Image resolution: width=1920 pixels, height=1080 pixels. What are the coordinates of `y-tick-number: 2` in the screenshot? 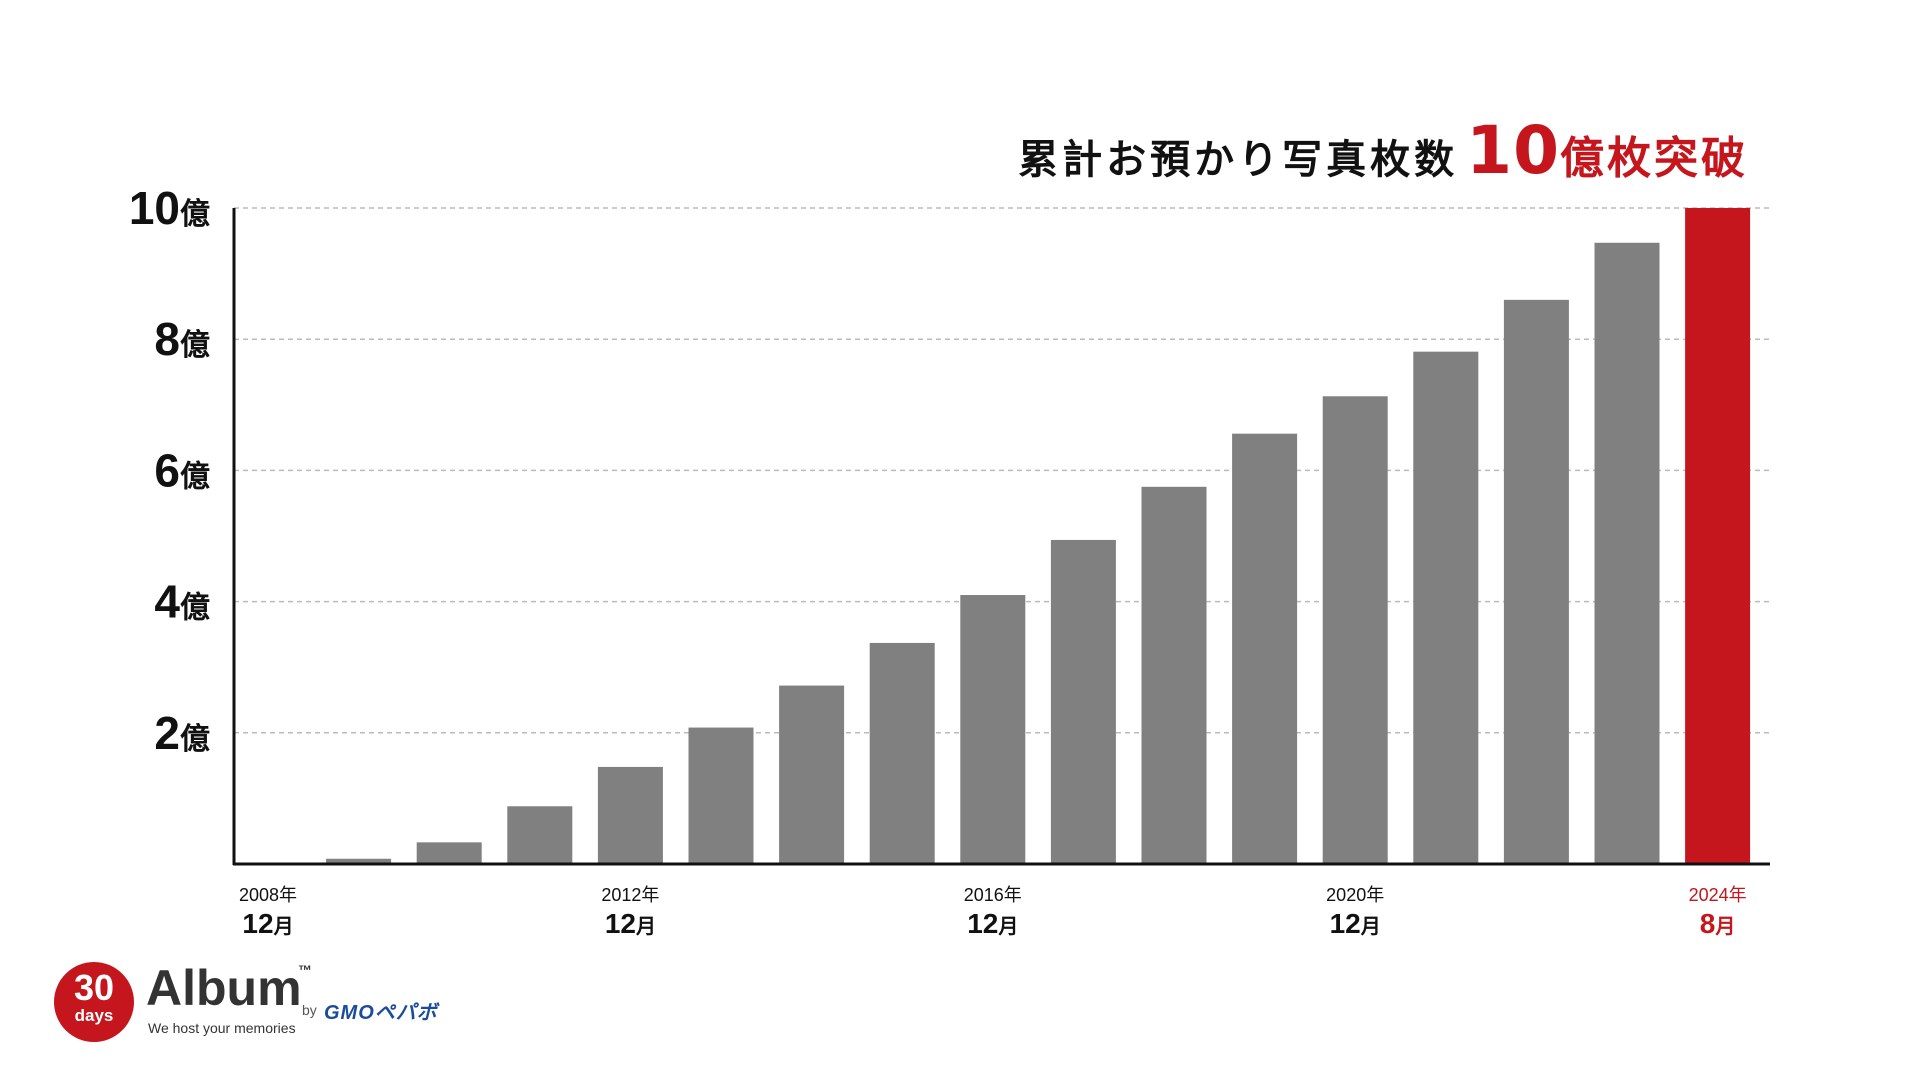 It's located at (167, 733).